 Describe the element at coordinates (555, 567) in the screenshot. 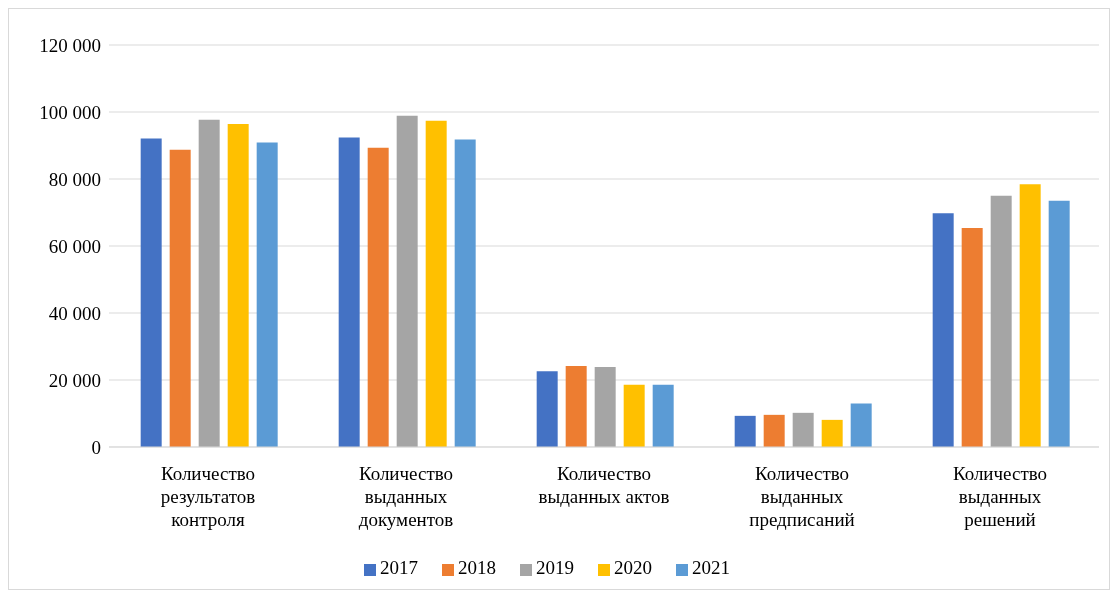

I see `legend-label: 2019` at that location.